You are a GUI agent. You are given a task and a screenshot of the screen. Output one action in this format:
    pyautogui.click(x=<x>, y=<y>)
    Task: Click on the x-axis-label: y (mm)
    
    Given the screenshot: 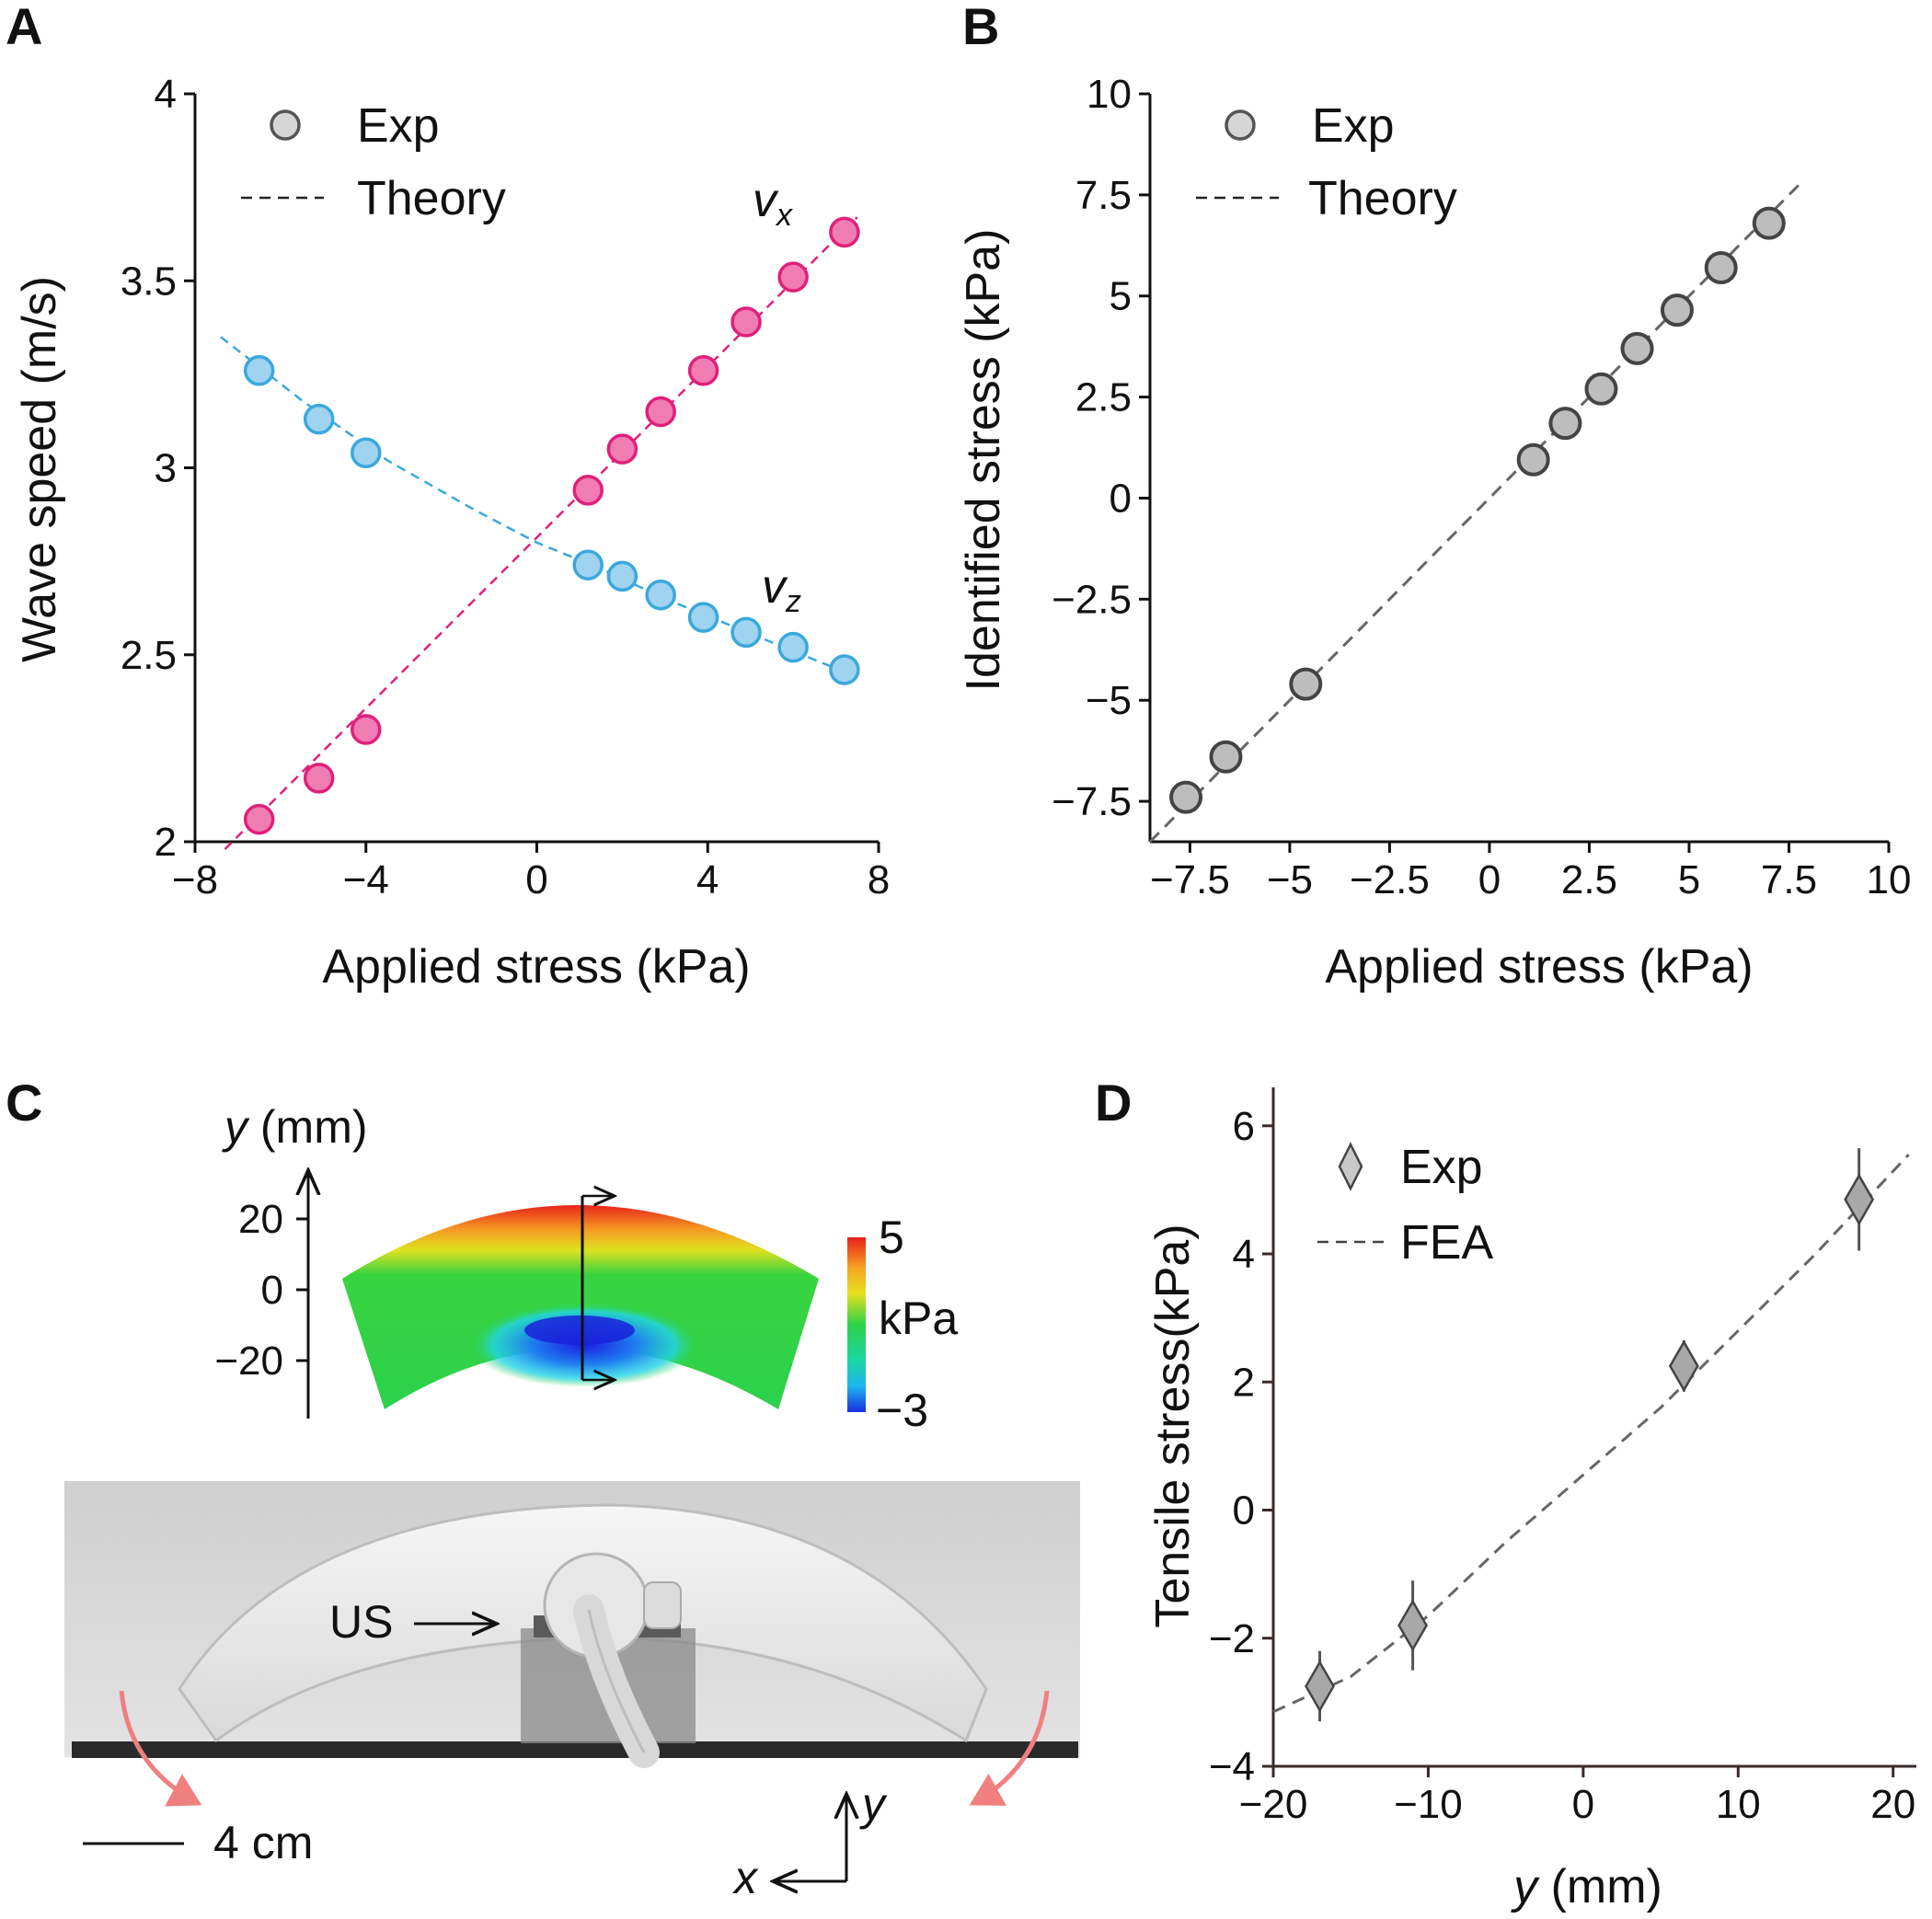 What is the action you would take?
    pyautogui.click(x=1586, y=1886)
    